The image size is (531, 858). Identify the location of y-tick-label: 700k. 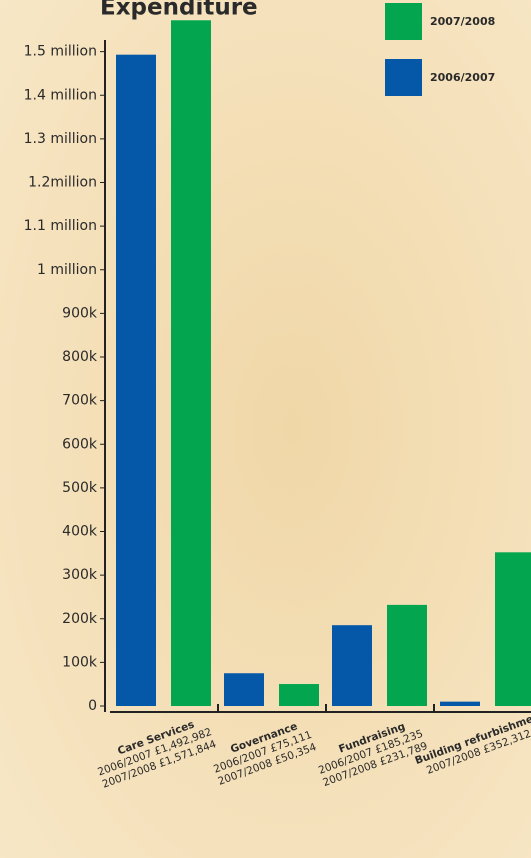
(80, 401).